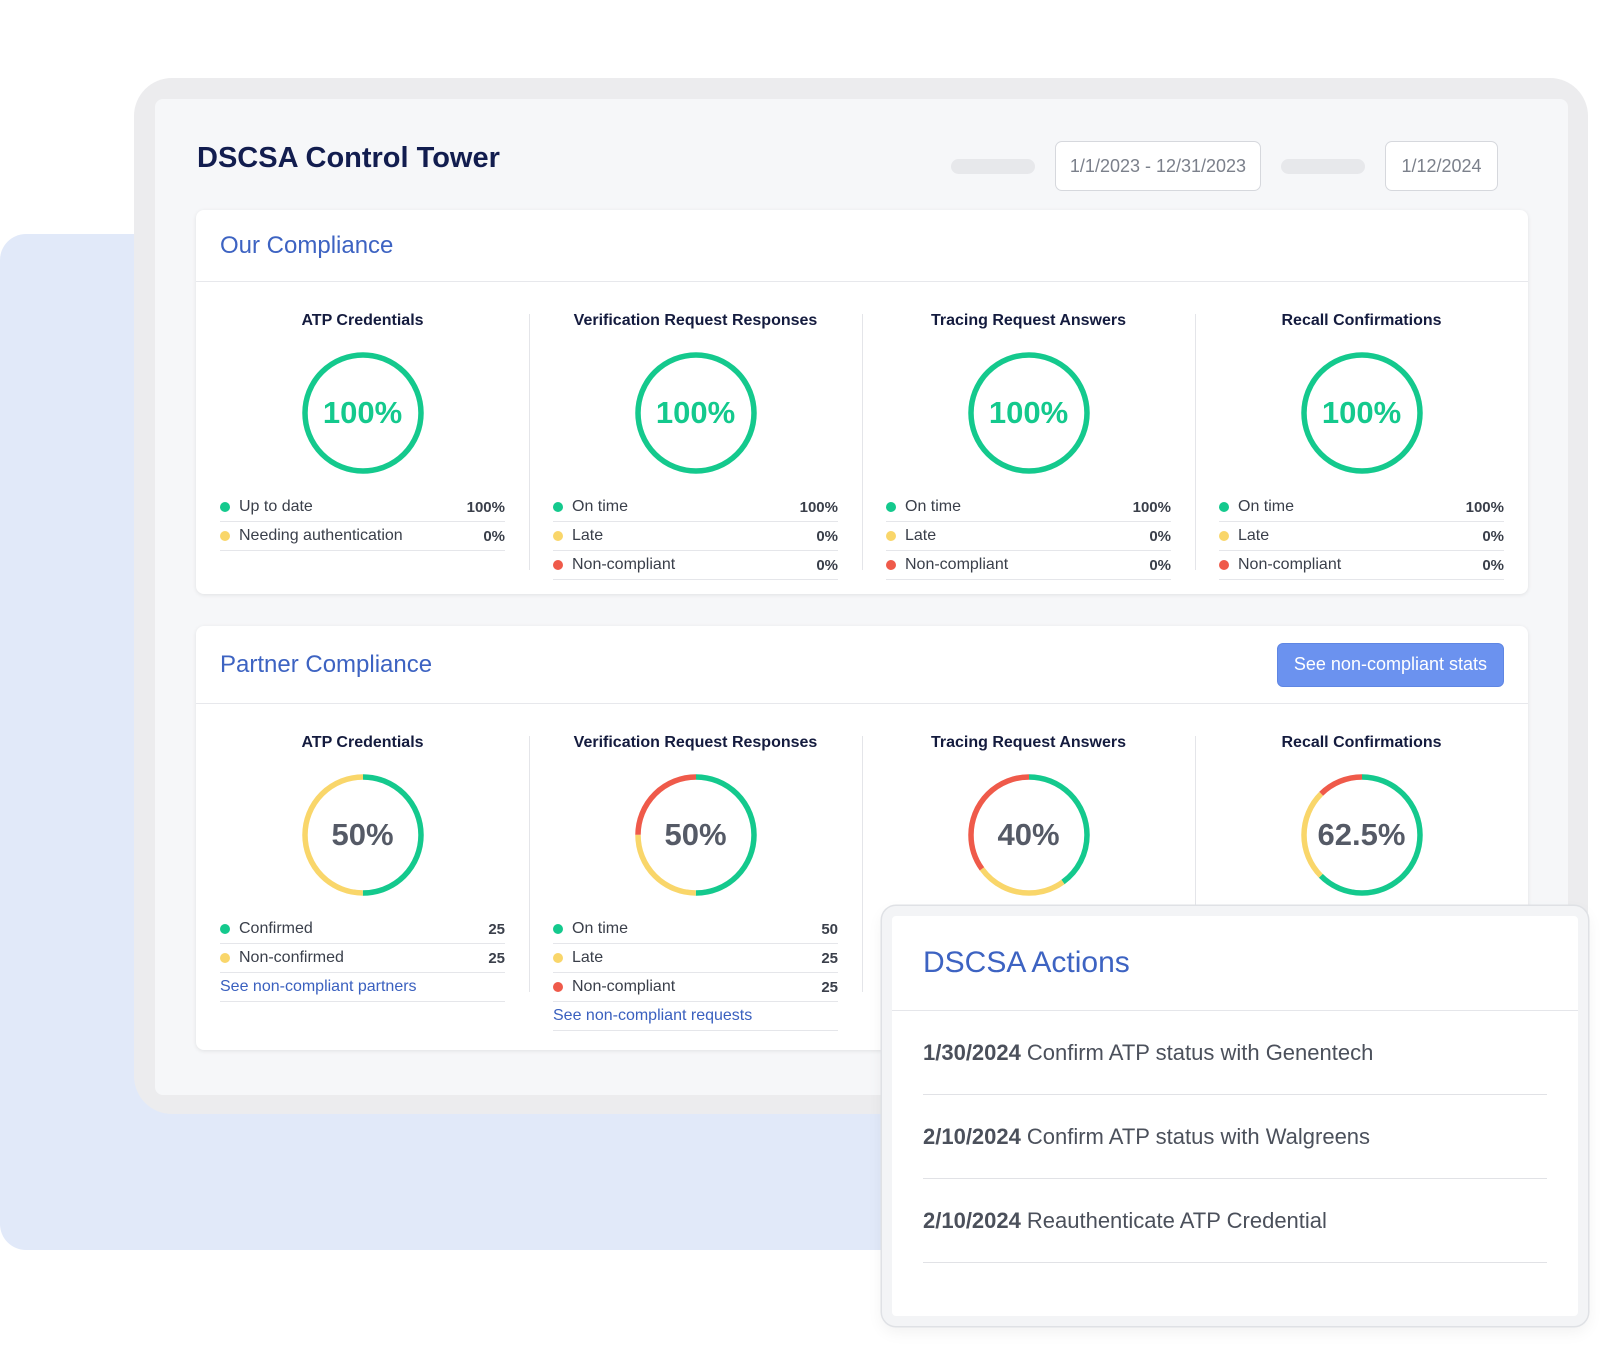 The width and height of the screenshot is (1600, 1361). Describe the element at coordinates (348, 158) in the screenshot. I see `page-title: DSCSA Control Tower` at that location.